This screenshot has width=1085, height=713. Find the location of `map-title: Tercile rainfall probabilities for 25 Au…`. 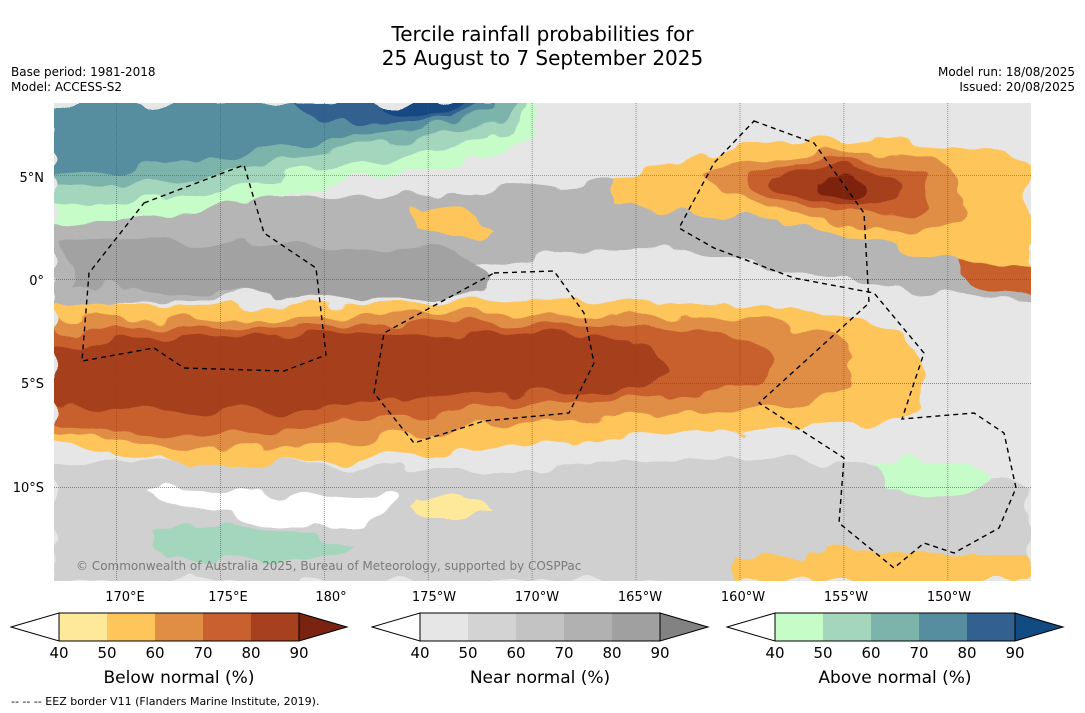

map-title: Tercile rainfall probabilities for 25 Au… is located at coordinates (542, 46).